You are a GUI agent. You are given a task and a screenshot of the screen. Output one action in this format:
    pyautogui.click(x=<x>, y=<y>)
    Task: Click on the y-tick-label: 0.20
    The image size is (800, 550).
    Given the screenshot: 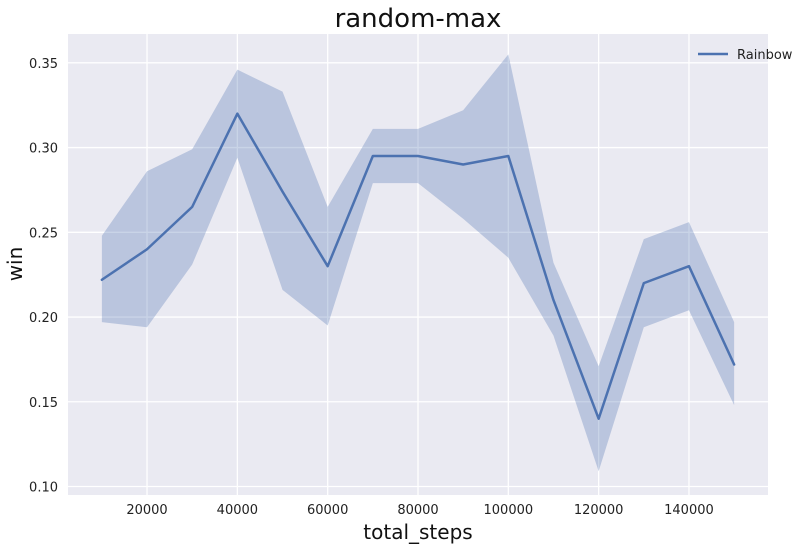 What is the action you would take?
    pyautogui.click(x=43, y=318)
    